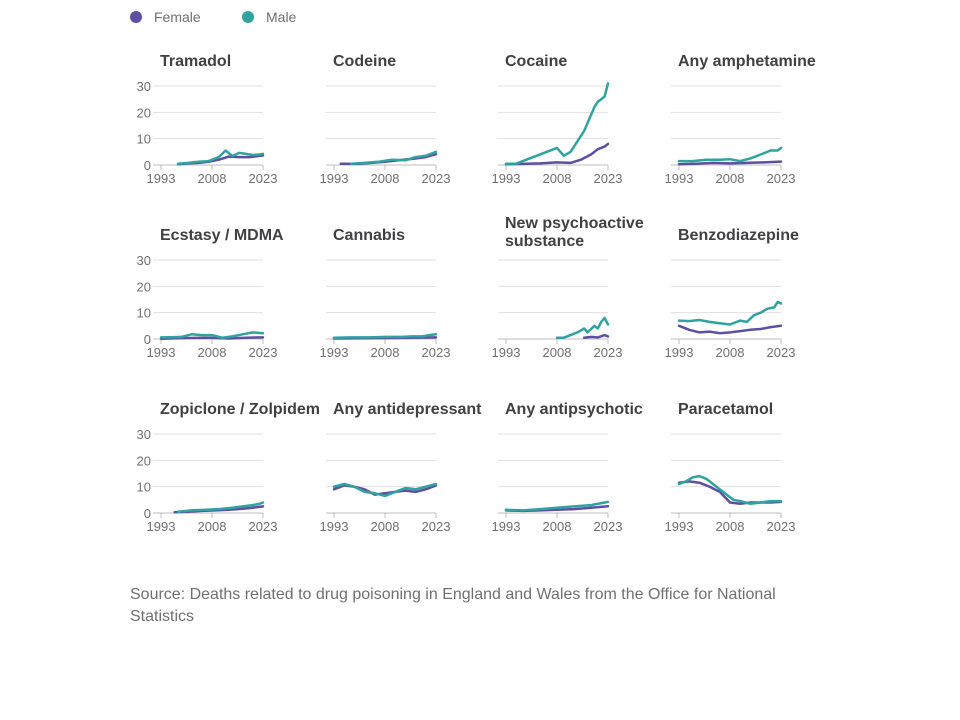  I want to click on panel-title: Cannabis, so click(369, 235).